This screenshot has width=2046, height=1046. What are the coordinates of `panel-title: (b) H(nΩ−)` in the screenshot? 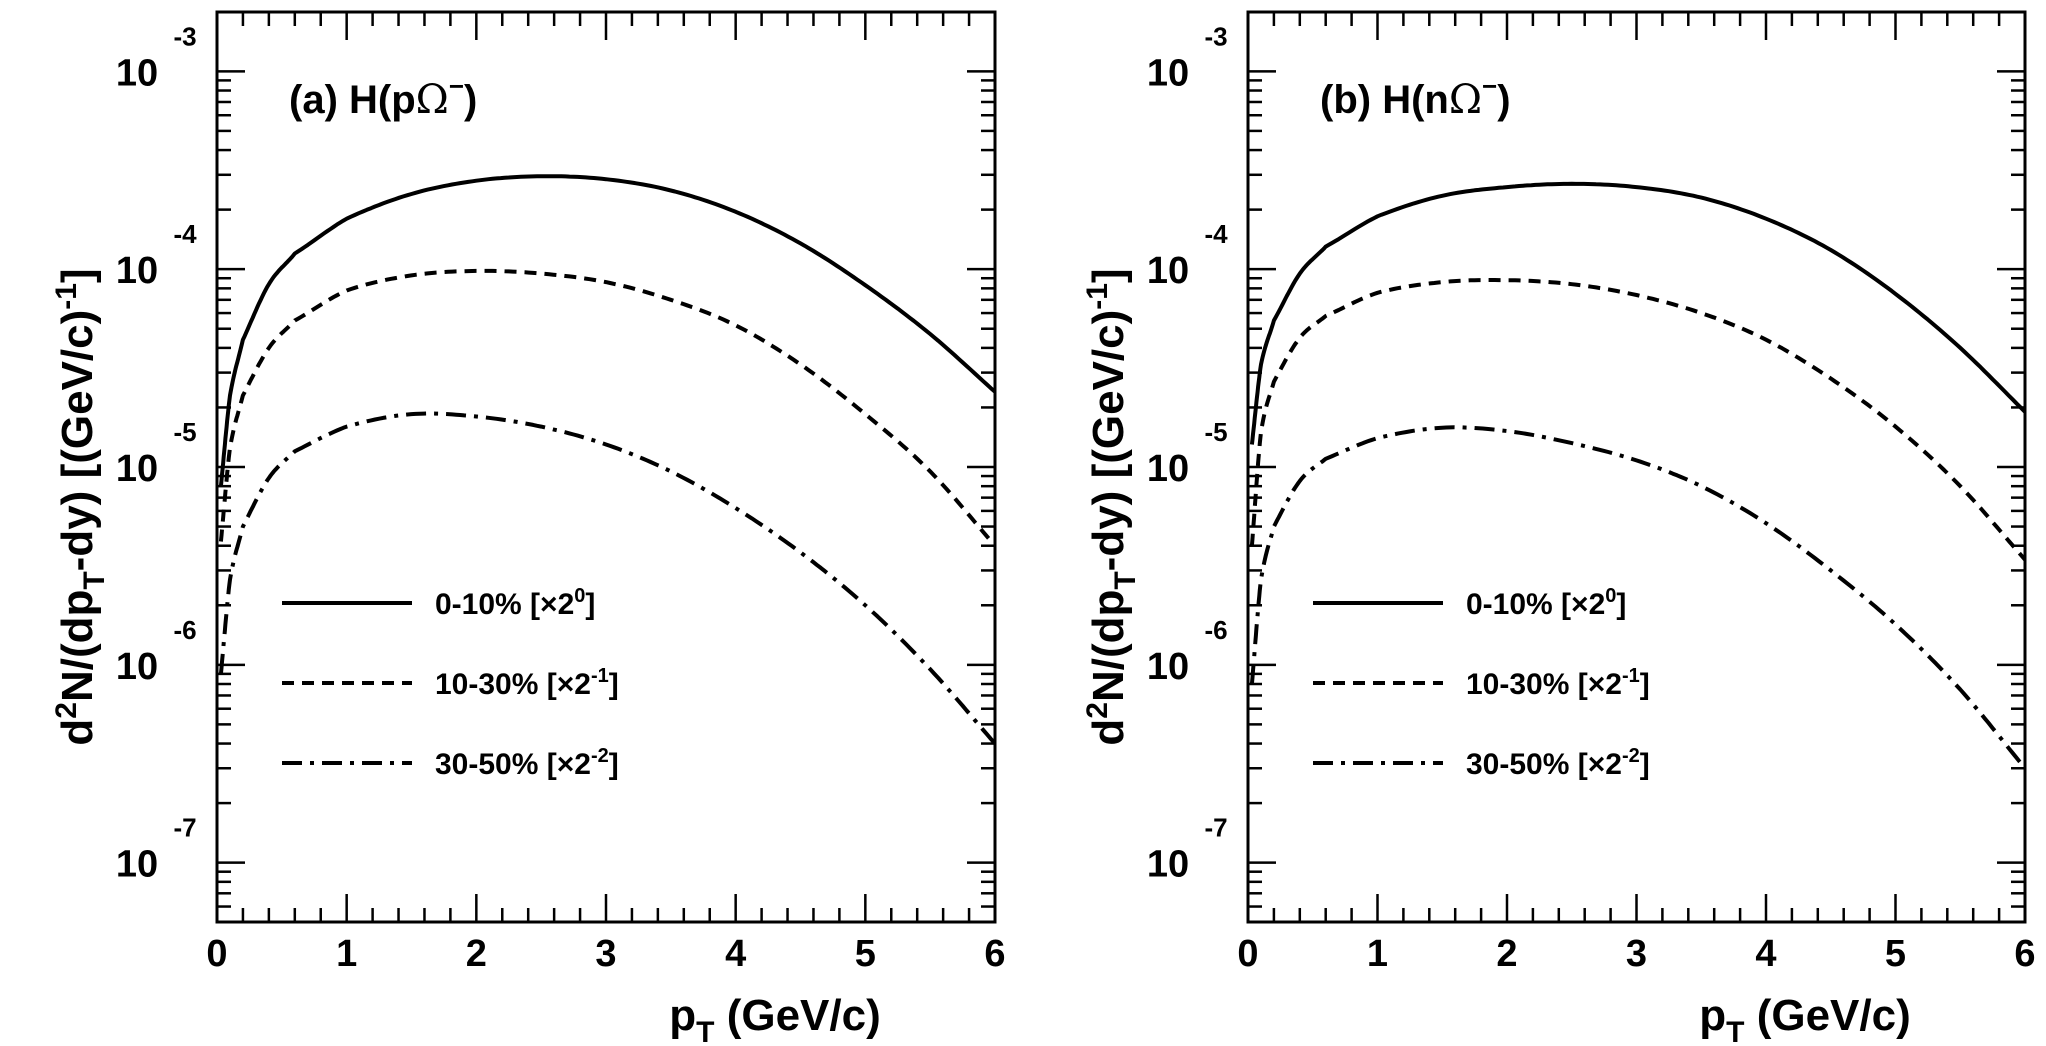 It's located at (1415, 97).